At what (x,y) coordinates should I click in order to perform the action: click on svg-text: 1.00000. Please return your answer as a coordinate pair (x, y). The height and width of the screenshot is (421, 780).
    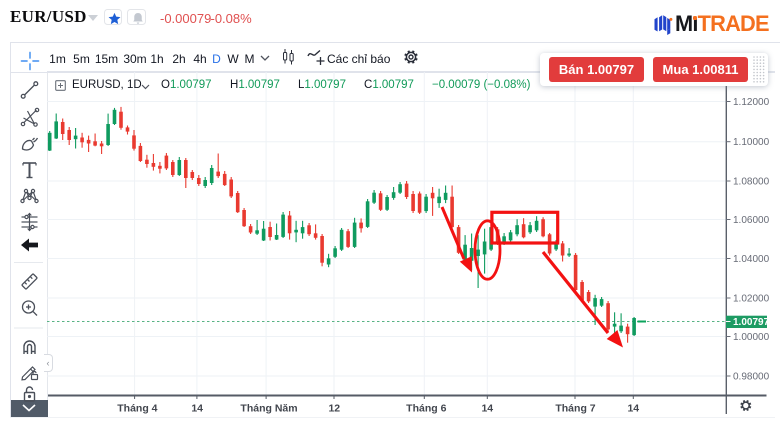
    Looking at the image, I should click on (751, 337).